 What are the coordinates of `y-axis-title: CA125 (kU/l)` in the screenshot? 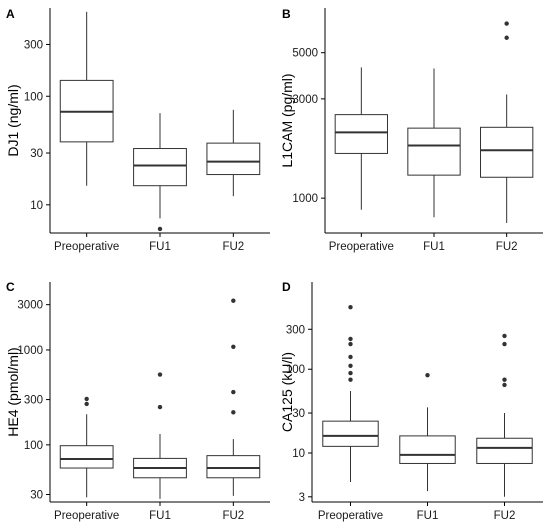 It's located at (287, 392).